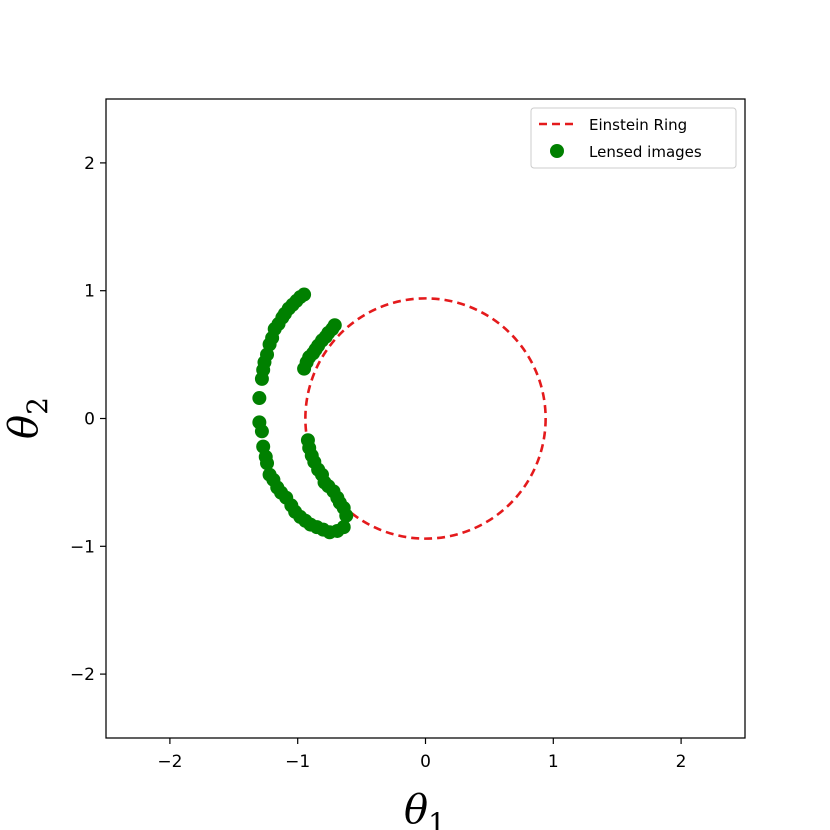 This screenshot has height=830, width=830. What do you see at coordinates (27, 418) in the screenshot?
I see `y-axis-label: θ2` at bounding box center [27, 418].